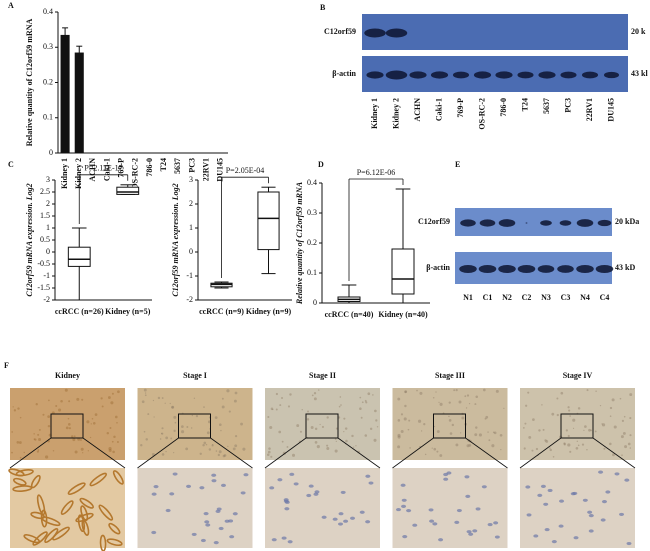  I want to click on y-tick-label: 2.5, so click(45, 191).